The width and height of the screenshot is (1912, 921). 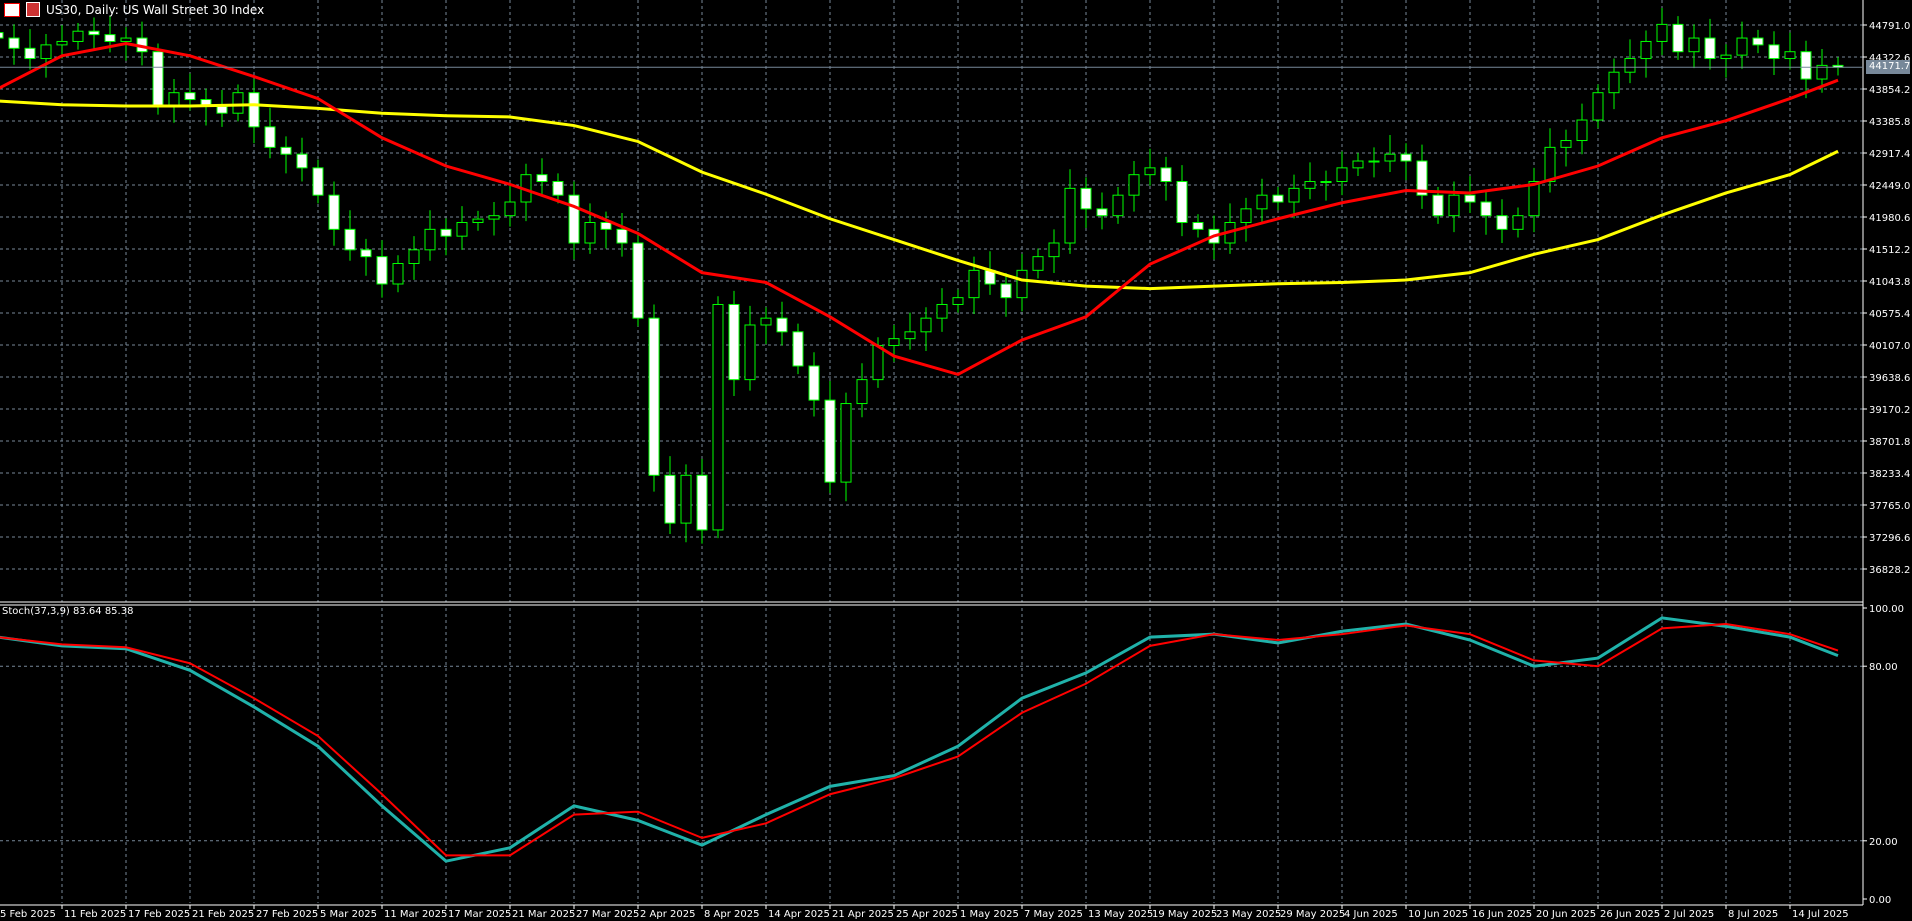 What do you see at coordinates (1120, 914) in the screenshot?
I see `x-tick-label: 13 May 2025` at bounding box center [1120, 914].